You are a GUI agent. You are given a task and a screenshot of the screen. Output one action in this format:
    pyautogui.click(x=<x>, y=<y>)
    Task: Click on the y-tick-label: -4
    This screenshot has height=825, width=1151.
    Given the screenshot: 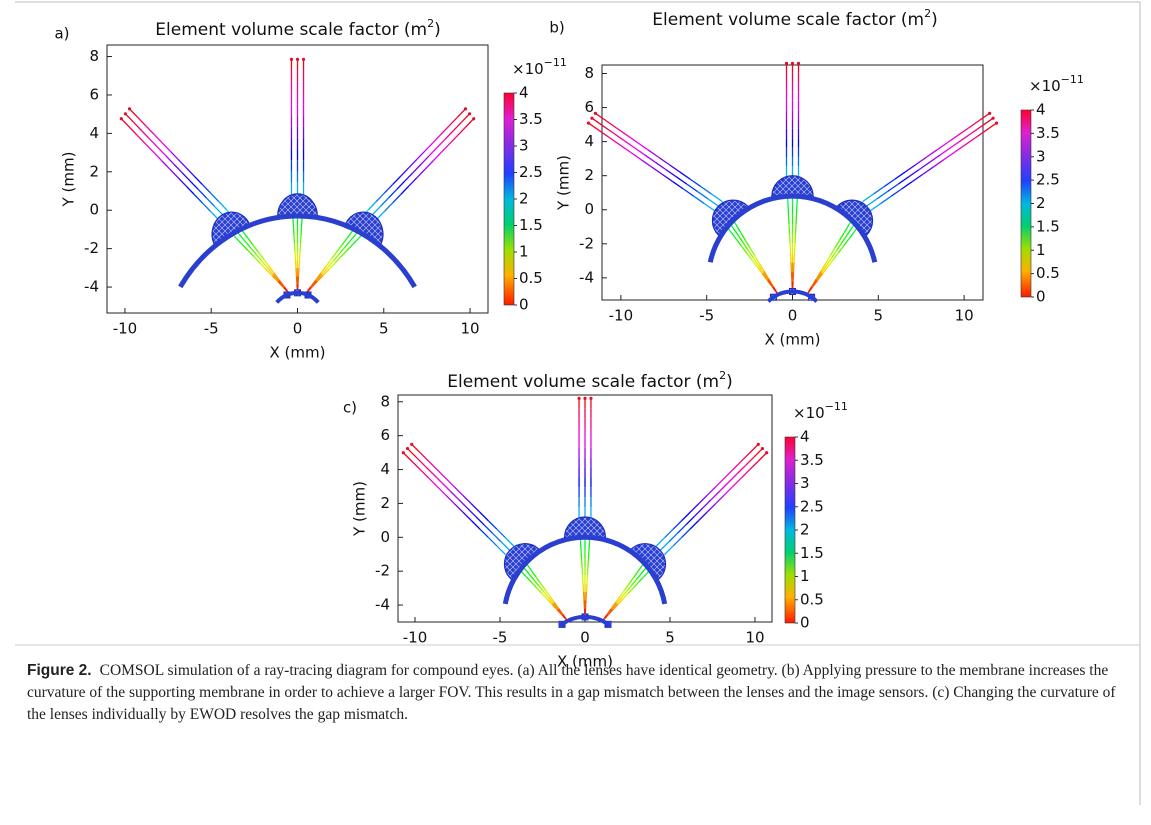 What is the action you would take?
    pyautogui.click(x=91, y=287)
    